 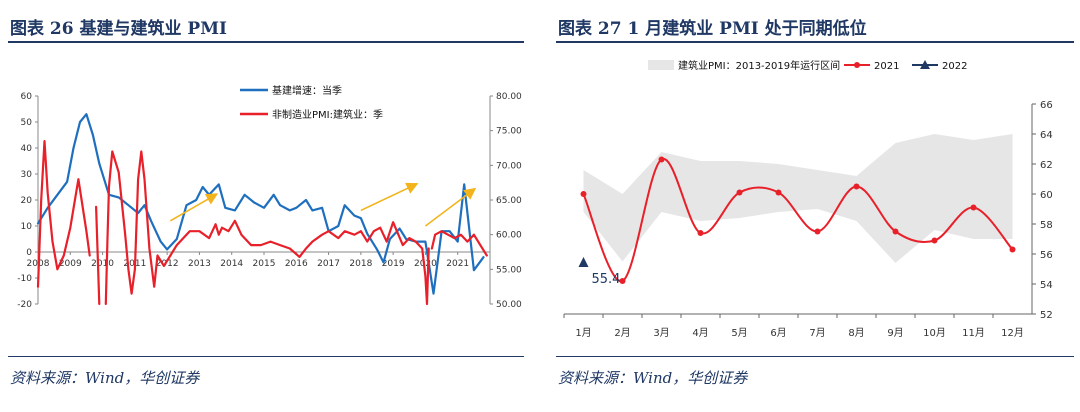 What do you see at coordinates (27, 149) in the screenshot?
I see `left-tick-label: 40` at bounding box center [27, 149].